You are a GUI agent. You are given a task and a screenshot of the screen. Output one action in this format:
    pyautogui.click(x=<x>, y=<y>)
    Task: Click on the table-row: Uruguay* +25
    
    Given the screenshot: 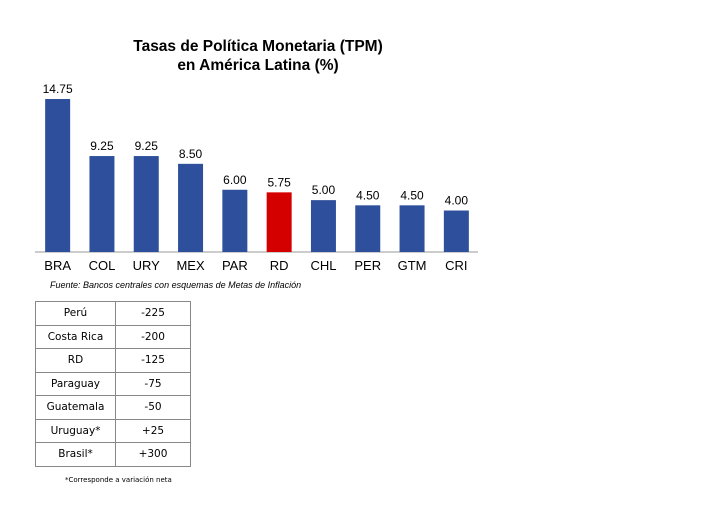 What is the action you would take?
    pyautogui.click(x=113, y=430)
    